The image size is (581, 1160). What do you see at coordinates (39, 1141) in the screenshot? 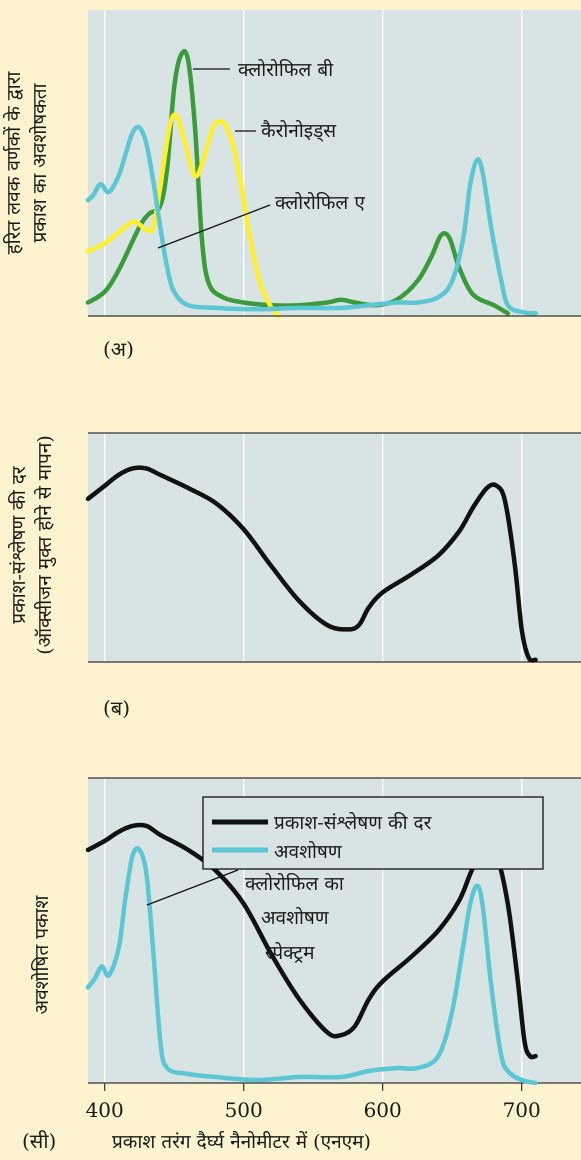
I see `panel-c-label: (सी)` at bounding box center [39, 1141].